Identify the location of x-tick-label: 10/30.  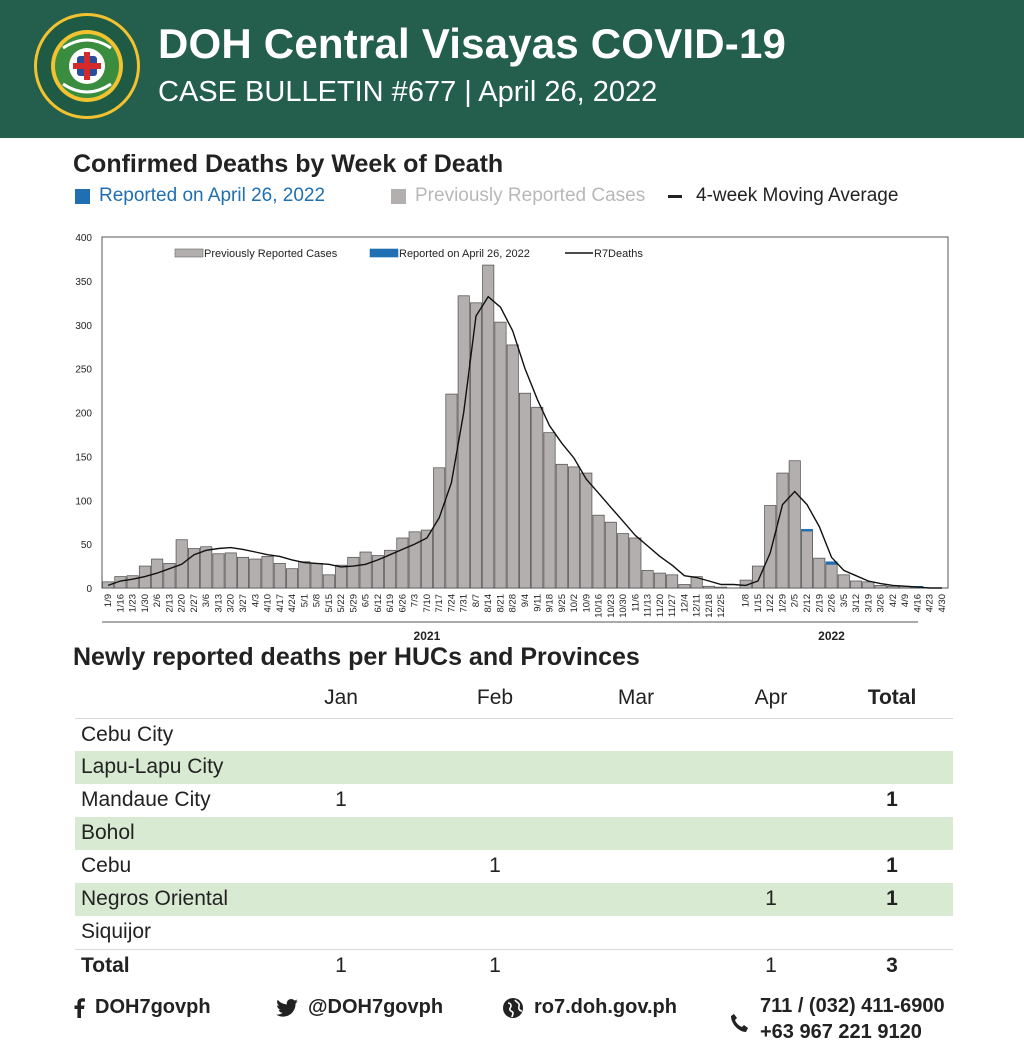
(623, 606).